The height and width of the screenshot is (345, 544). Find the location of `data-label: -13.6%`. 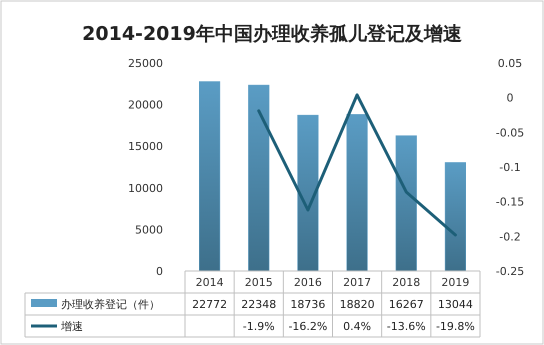

data-label: -13.6% is located at coordinates (406, 326).